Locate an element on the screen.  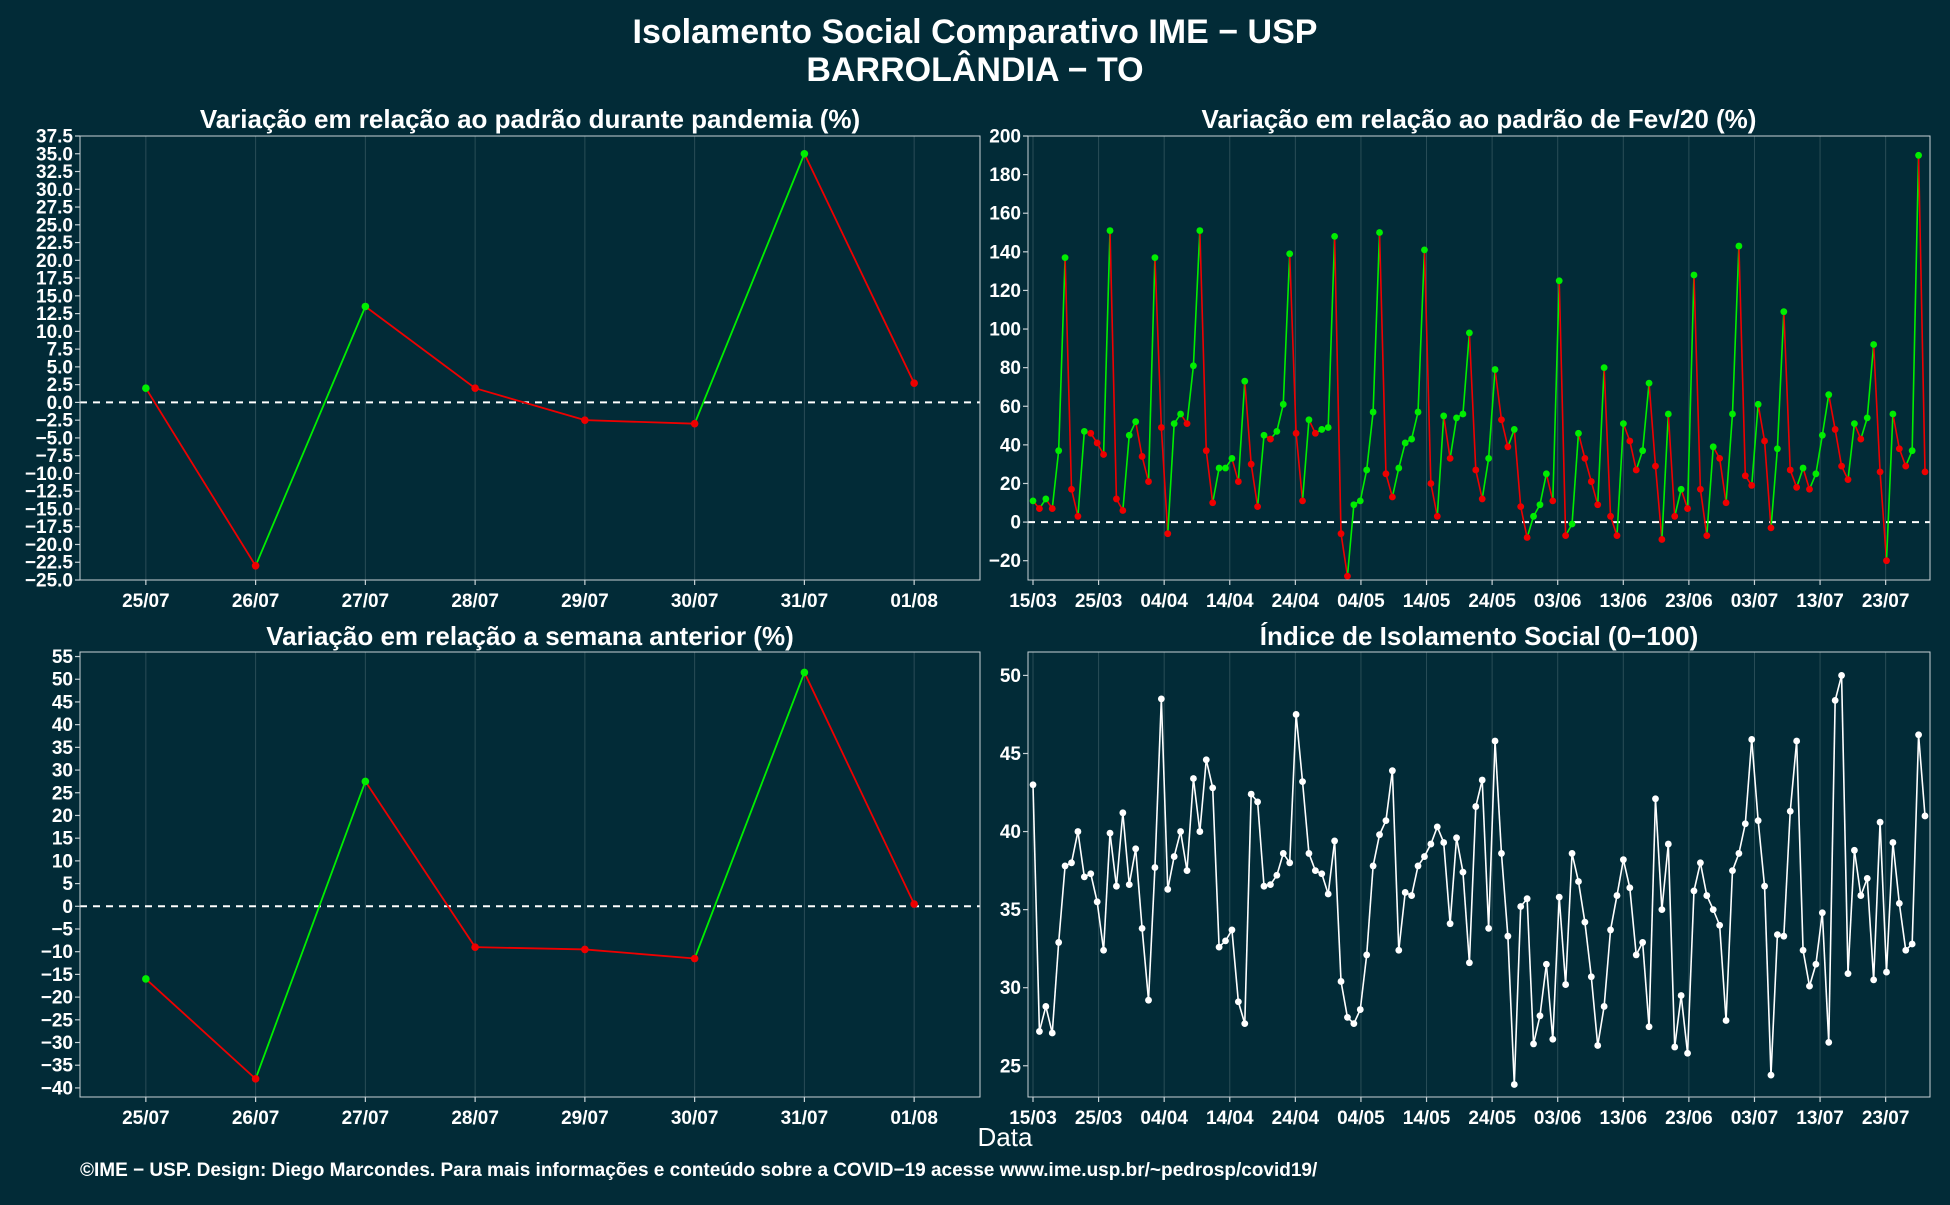
x-tick-label: 24/05 is located at coordinates (1492, 1118).